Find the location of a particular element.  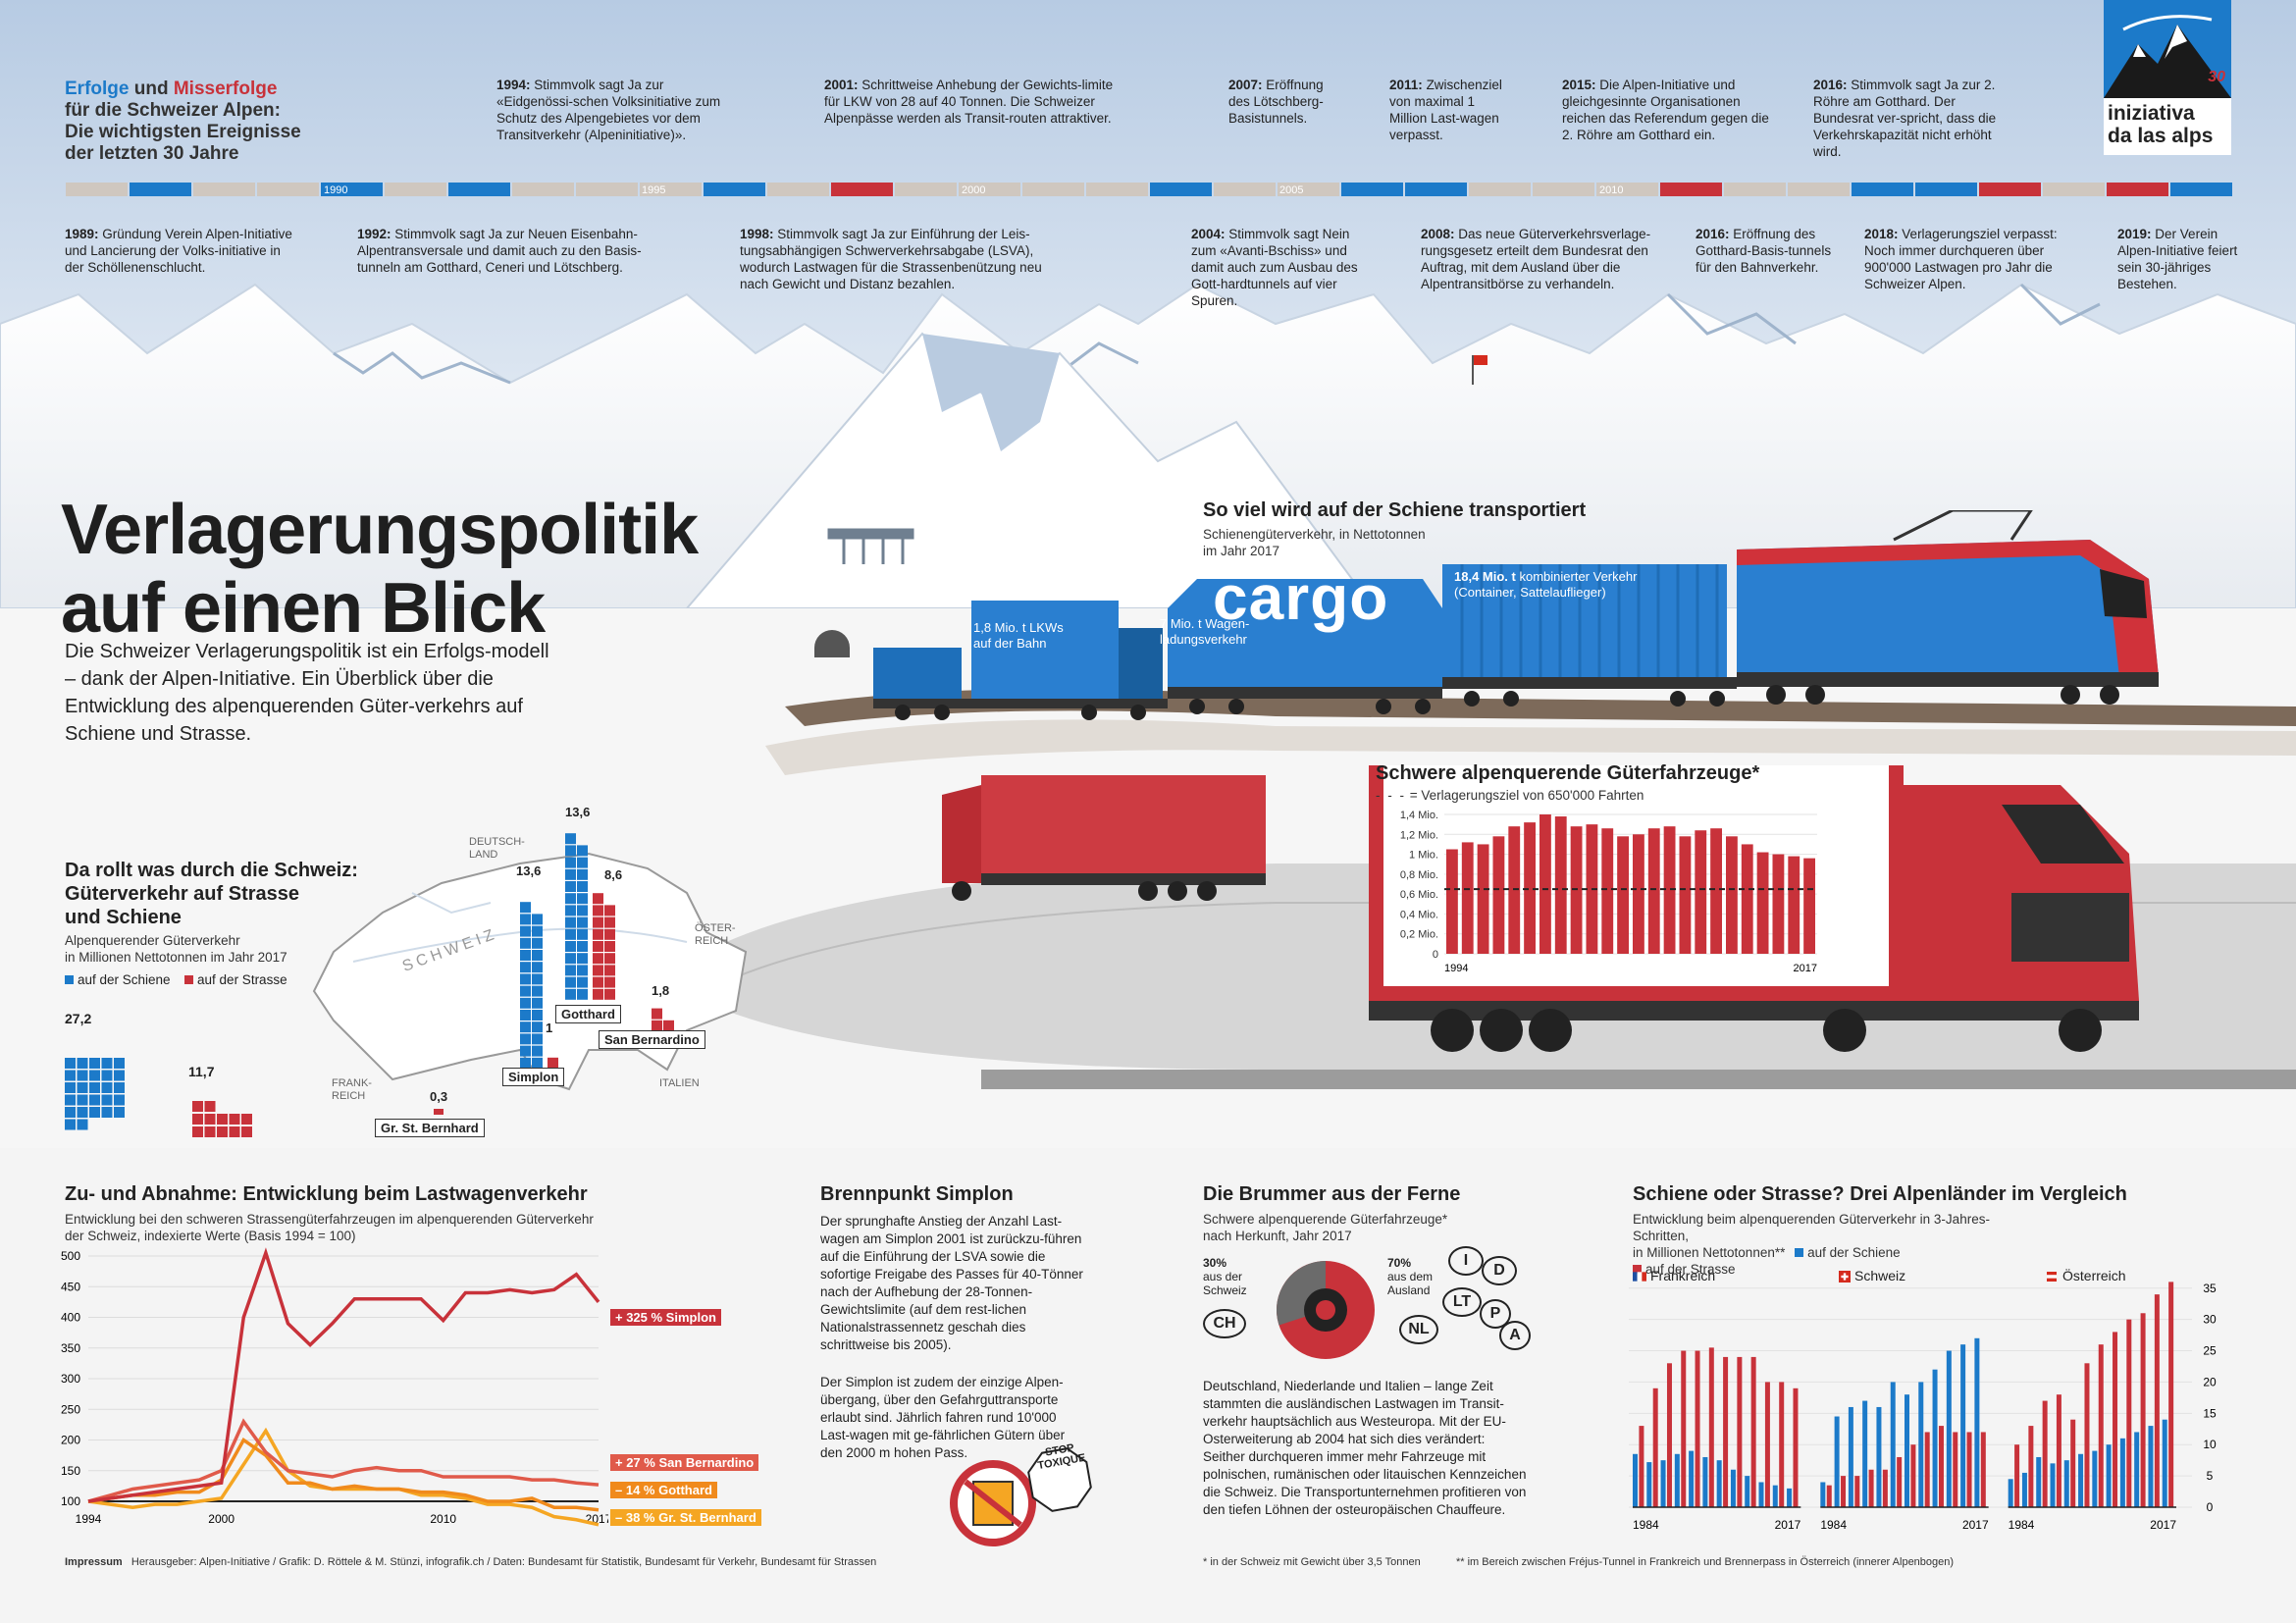

pass-label-simplon: Simplon is located at coordinates (533, 1077).